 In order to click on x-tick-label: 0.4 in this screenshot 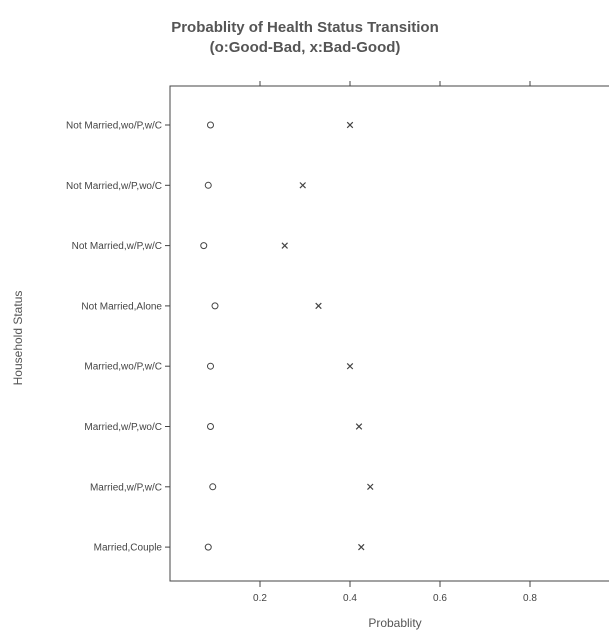, I will do `click(350, 598)`.